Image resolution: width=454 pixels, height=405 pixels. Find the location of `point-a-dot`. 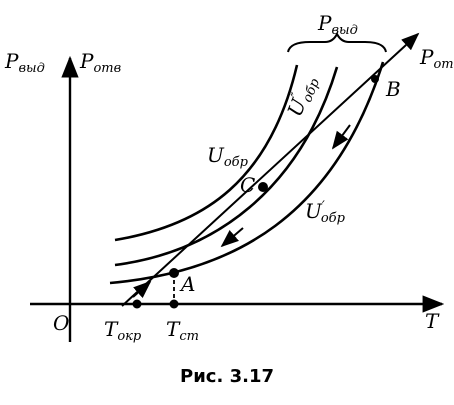

point-a-dot is located at coordinates (174, 273).